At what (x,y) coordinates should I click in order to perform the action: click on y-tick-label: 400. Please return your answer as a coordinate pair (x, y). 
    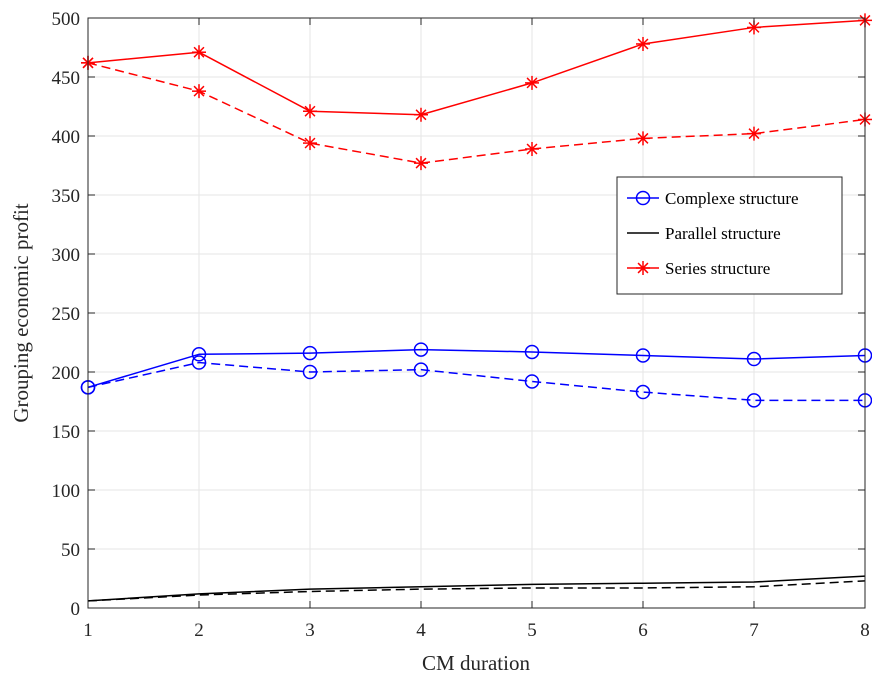
    Looking at the image, I should click on (66, 137).